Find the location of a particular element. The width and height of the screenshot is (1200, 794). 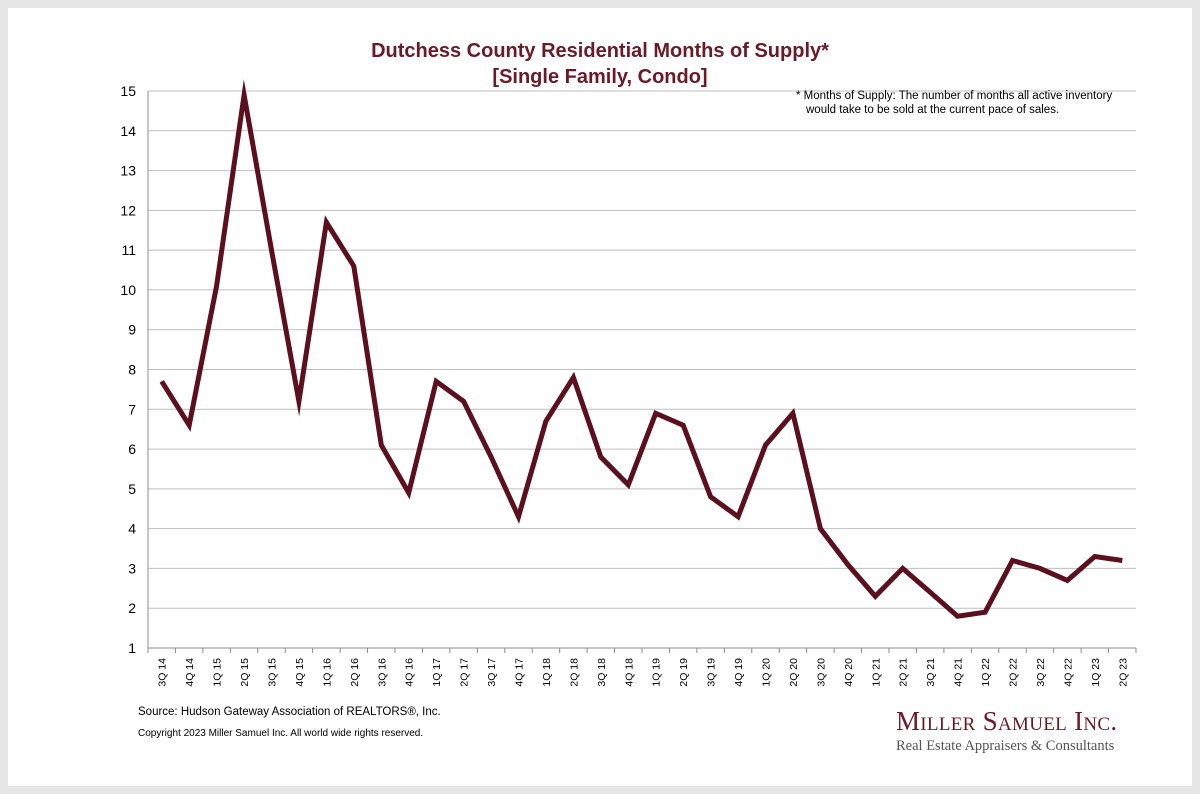

x-tick-label: 3Q 15 is located at coordinates (273, 672).